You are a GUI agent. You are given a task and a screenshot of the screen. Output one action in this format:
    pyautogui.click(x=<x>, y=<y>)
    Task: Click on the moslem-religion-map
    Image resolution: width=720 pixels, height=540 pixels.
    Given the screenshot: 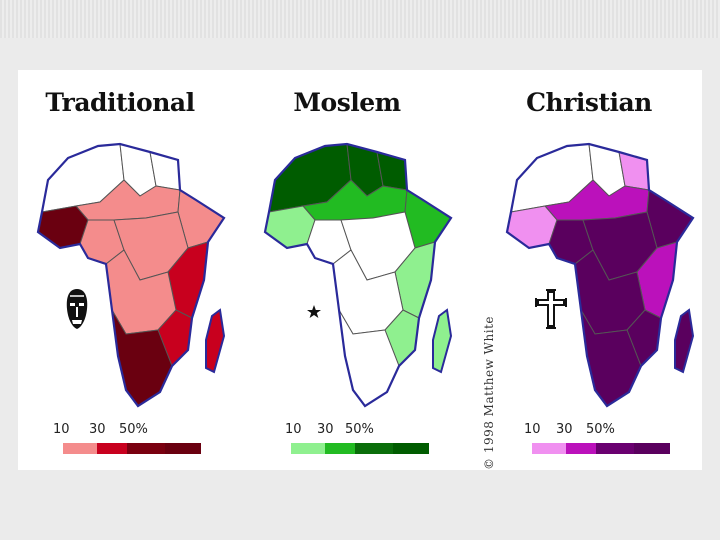 What is the action you would take?
    pyautogui.click(x=358, y=275)
    